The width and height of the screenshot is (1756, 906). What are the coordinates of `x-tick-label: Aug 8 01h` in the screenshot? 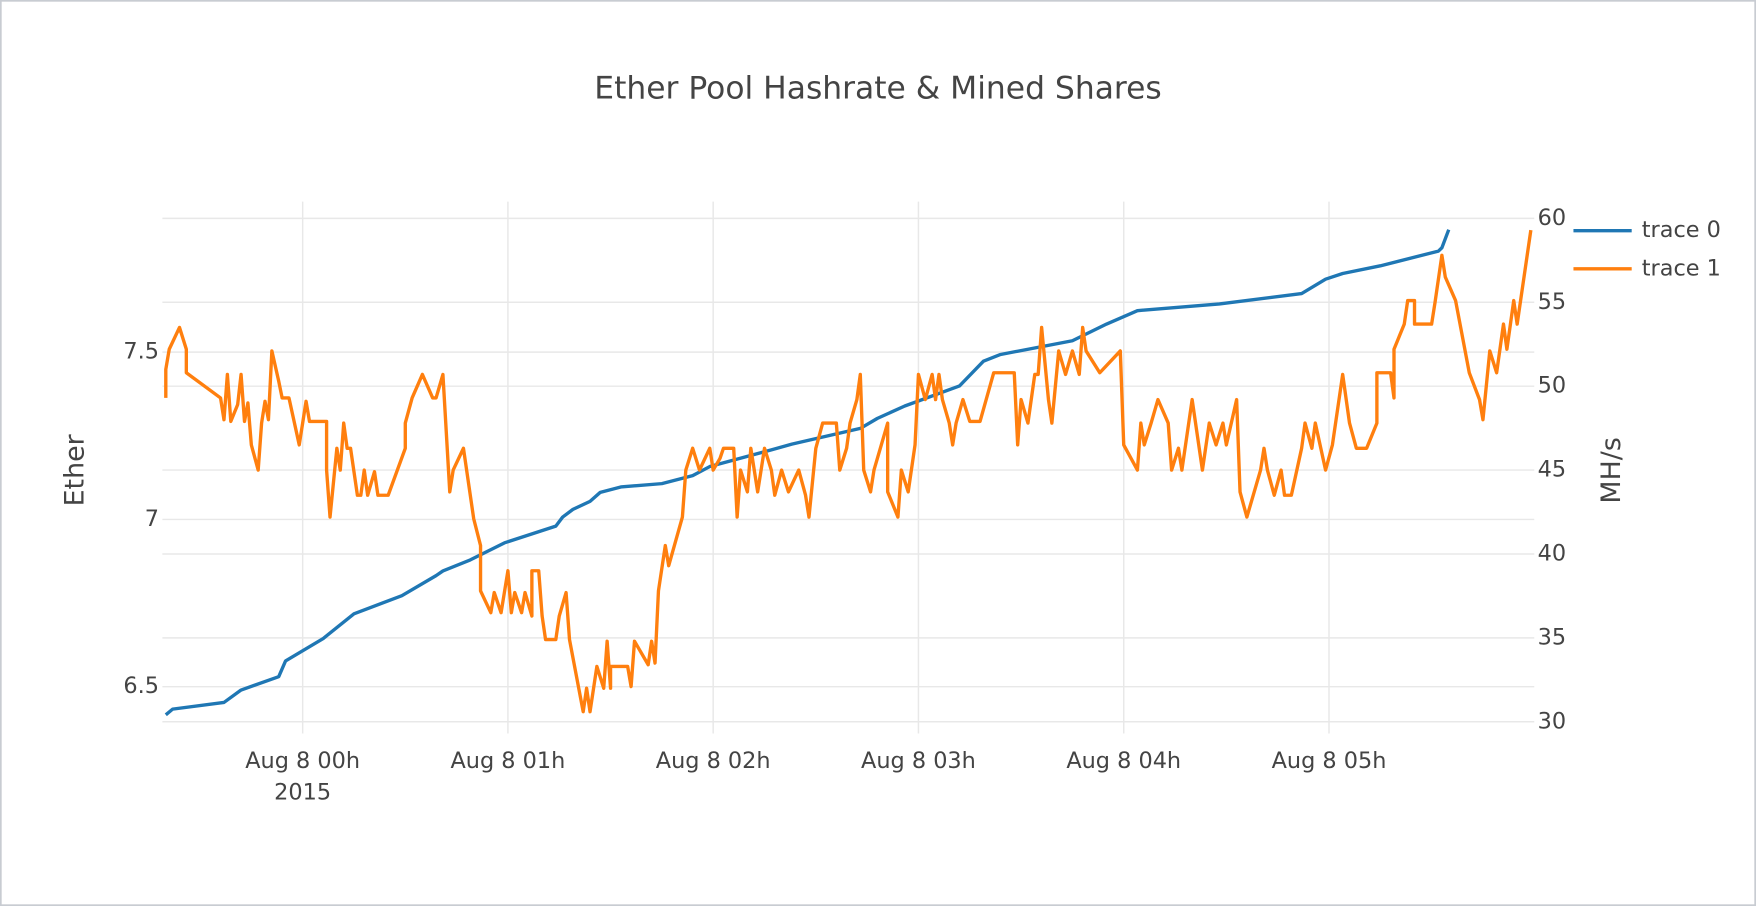 It's located at (508, 761).